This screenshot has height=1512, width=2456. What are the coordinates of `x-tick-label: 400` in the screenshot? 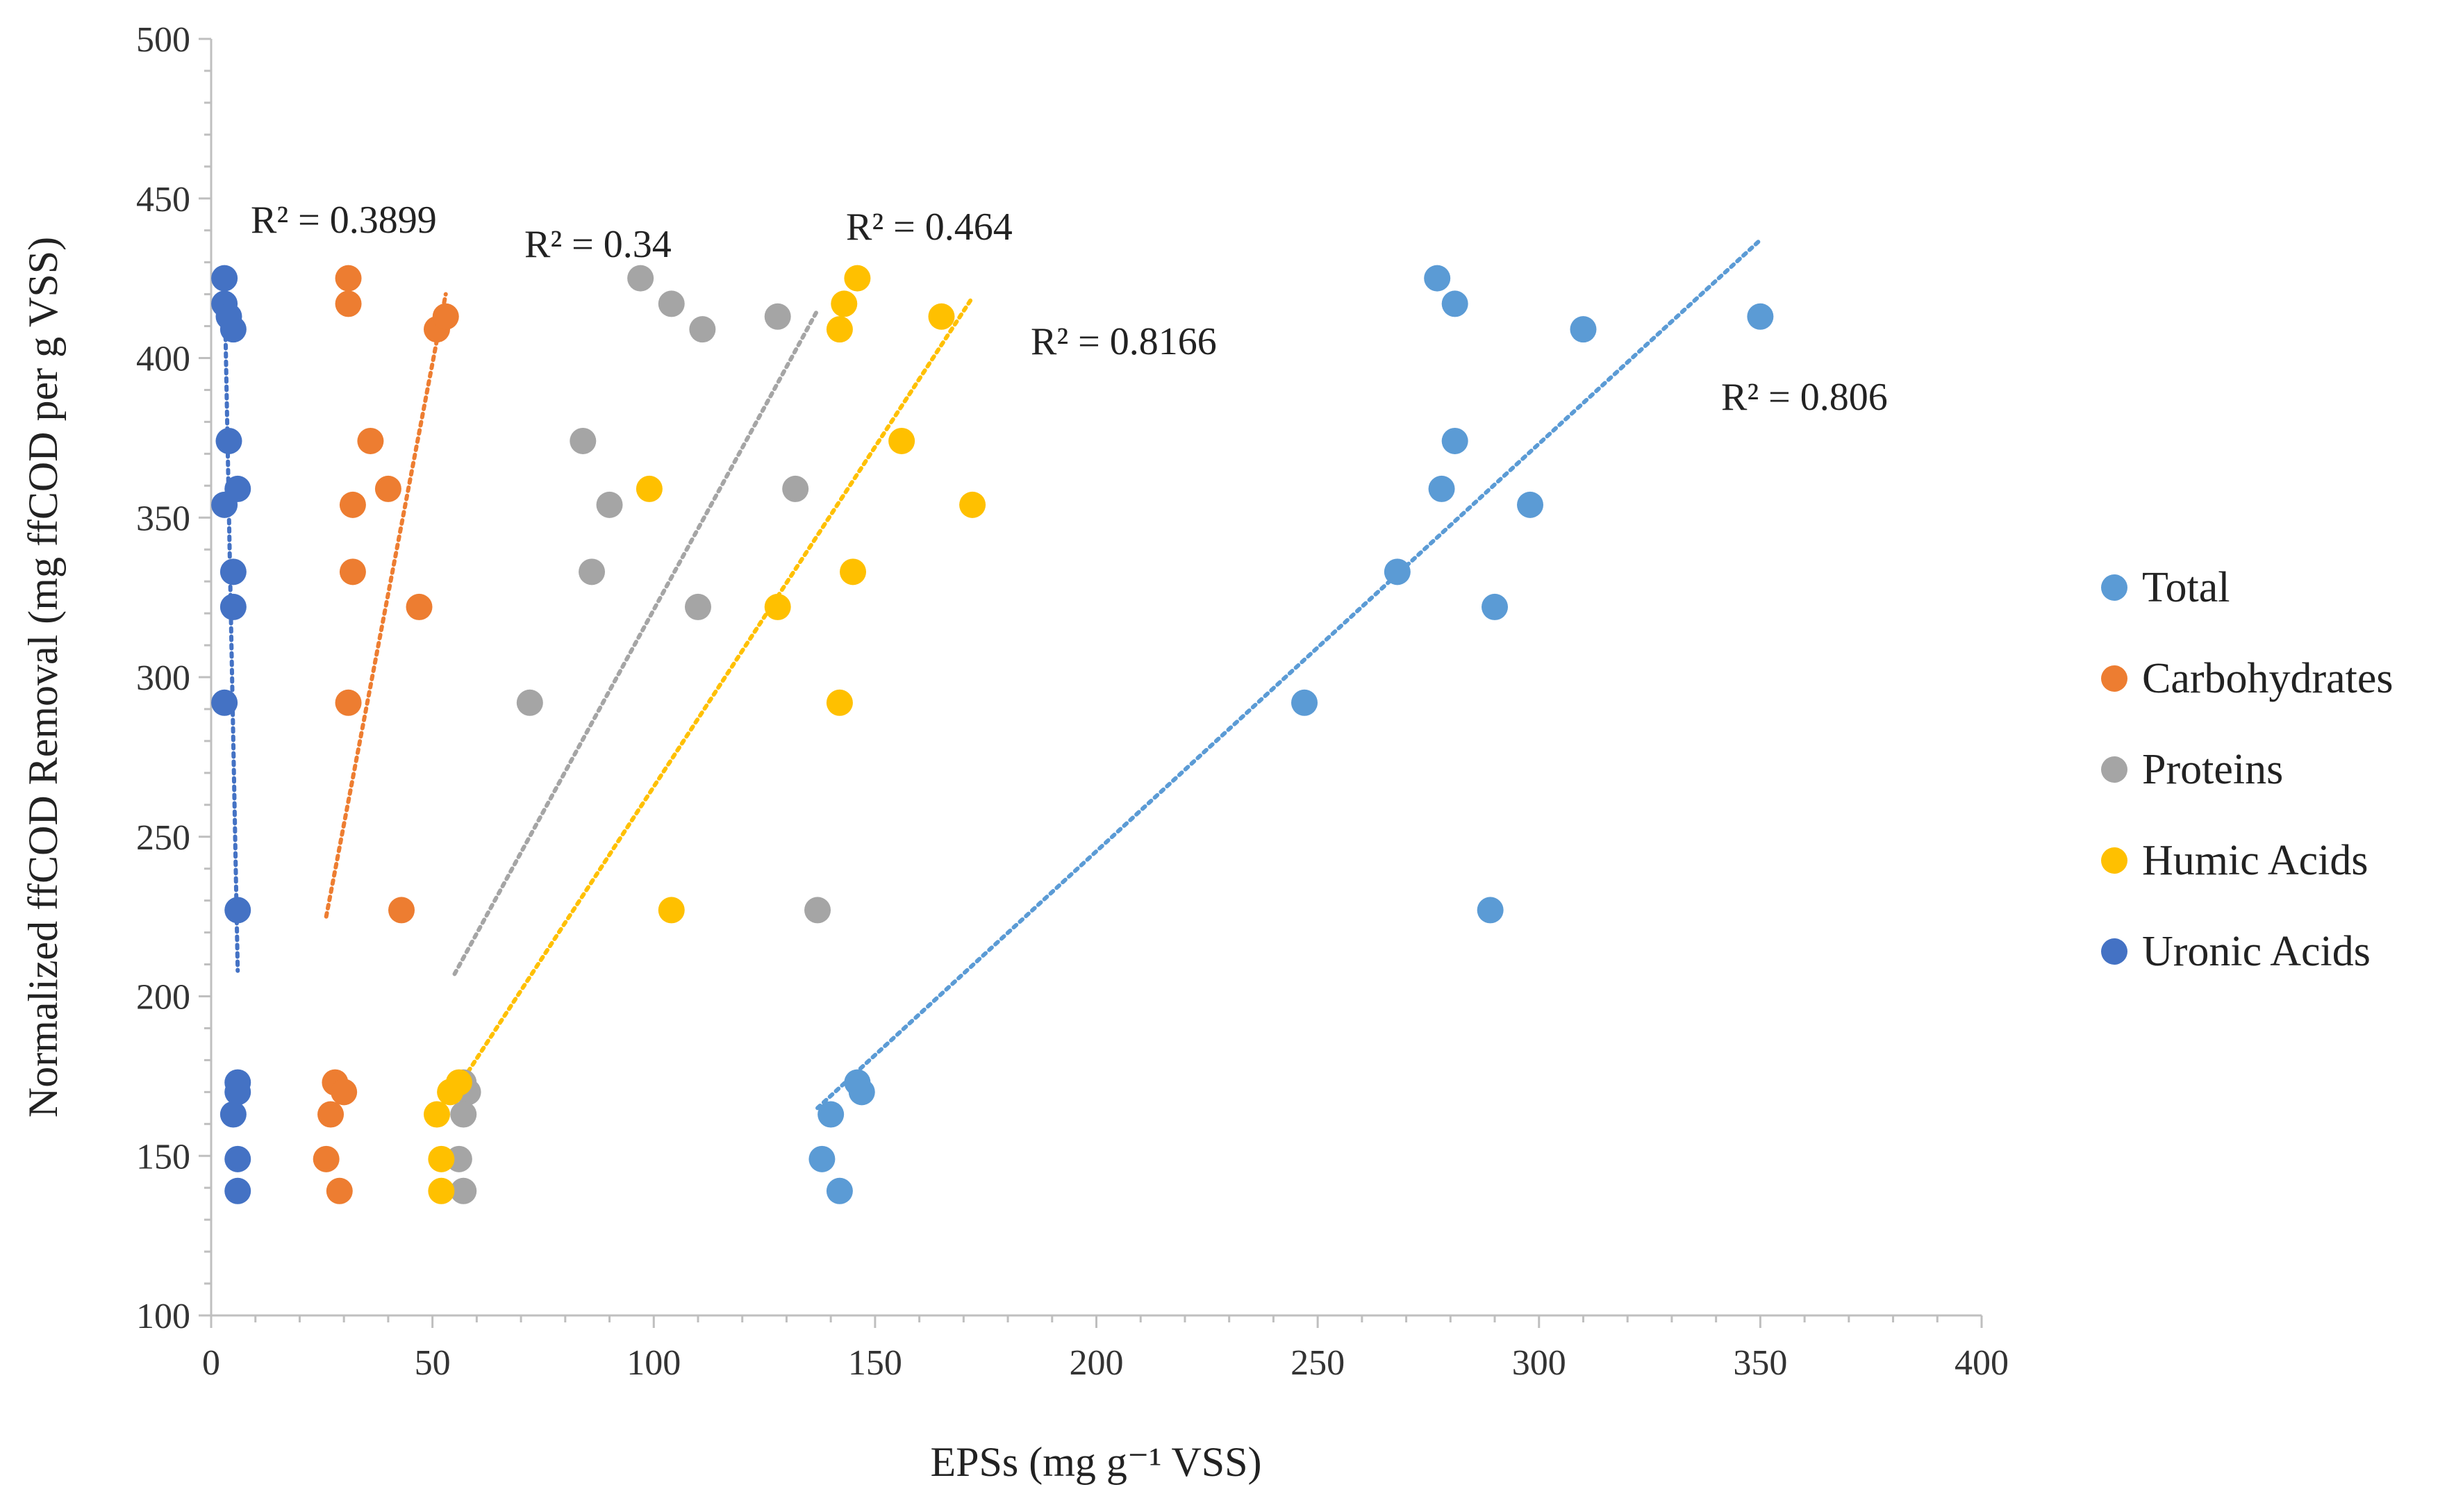 It's located at (1982, 1363).